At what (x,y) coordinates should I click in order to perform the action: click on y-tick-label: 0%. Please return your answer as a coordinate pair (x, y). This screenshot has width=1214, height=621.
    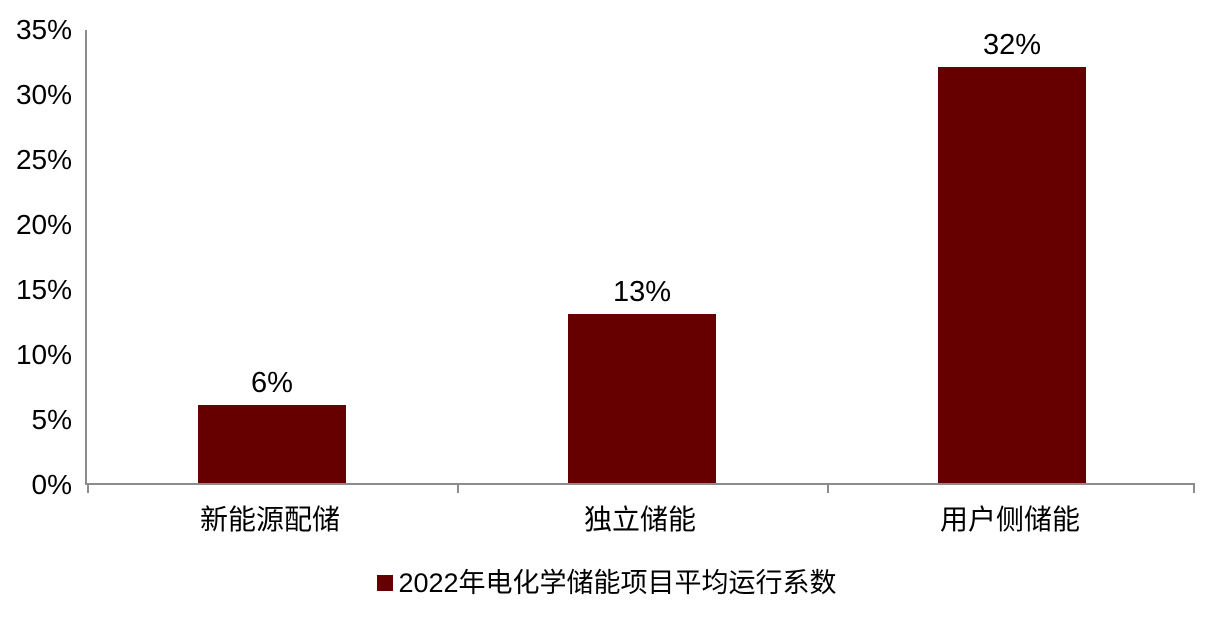
    Looking at the image, I should click on (51, 484).